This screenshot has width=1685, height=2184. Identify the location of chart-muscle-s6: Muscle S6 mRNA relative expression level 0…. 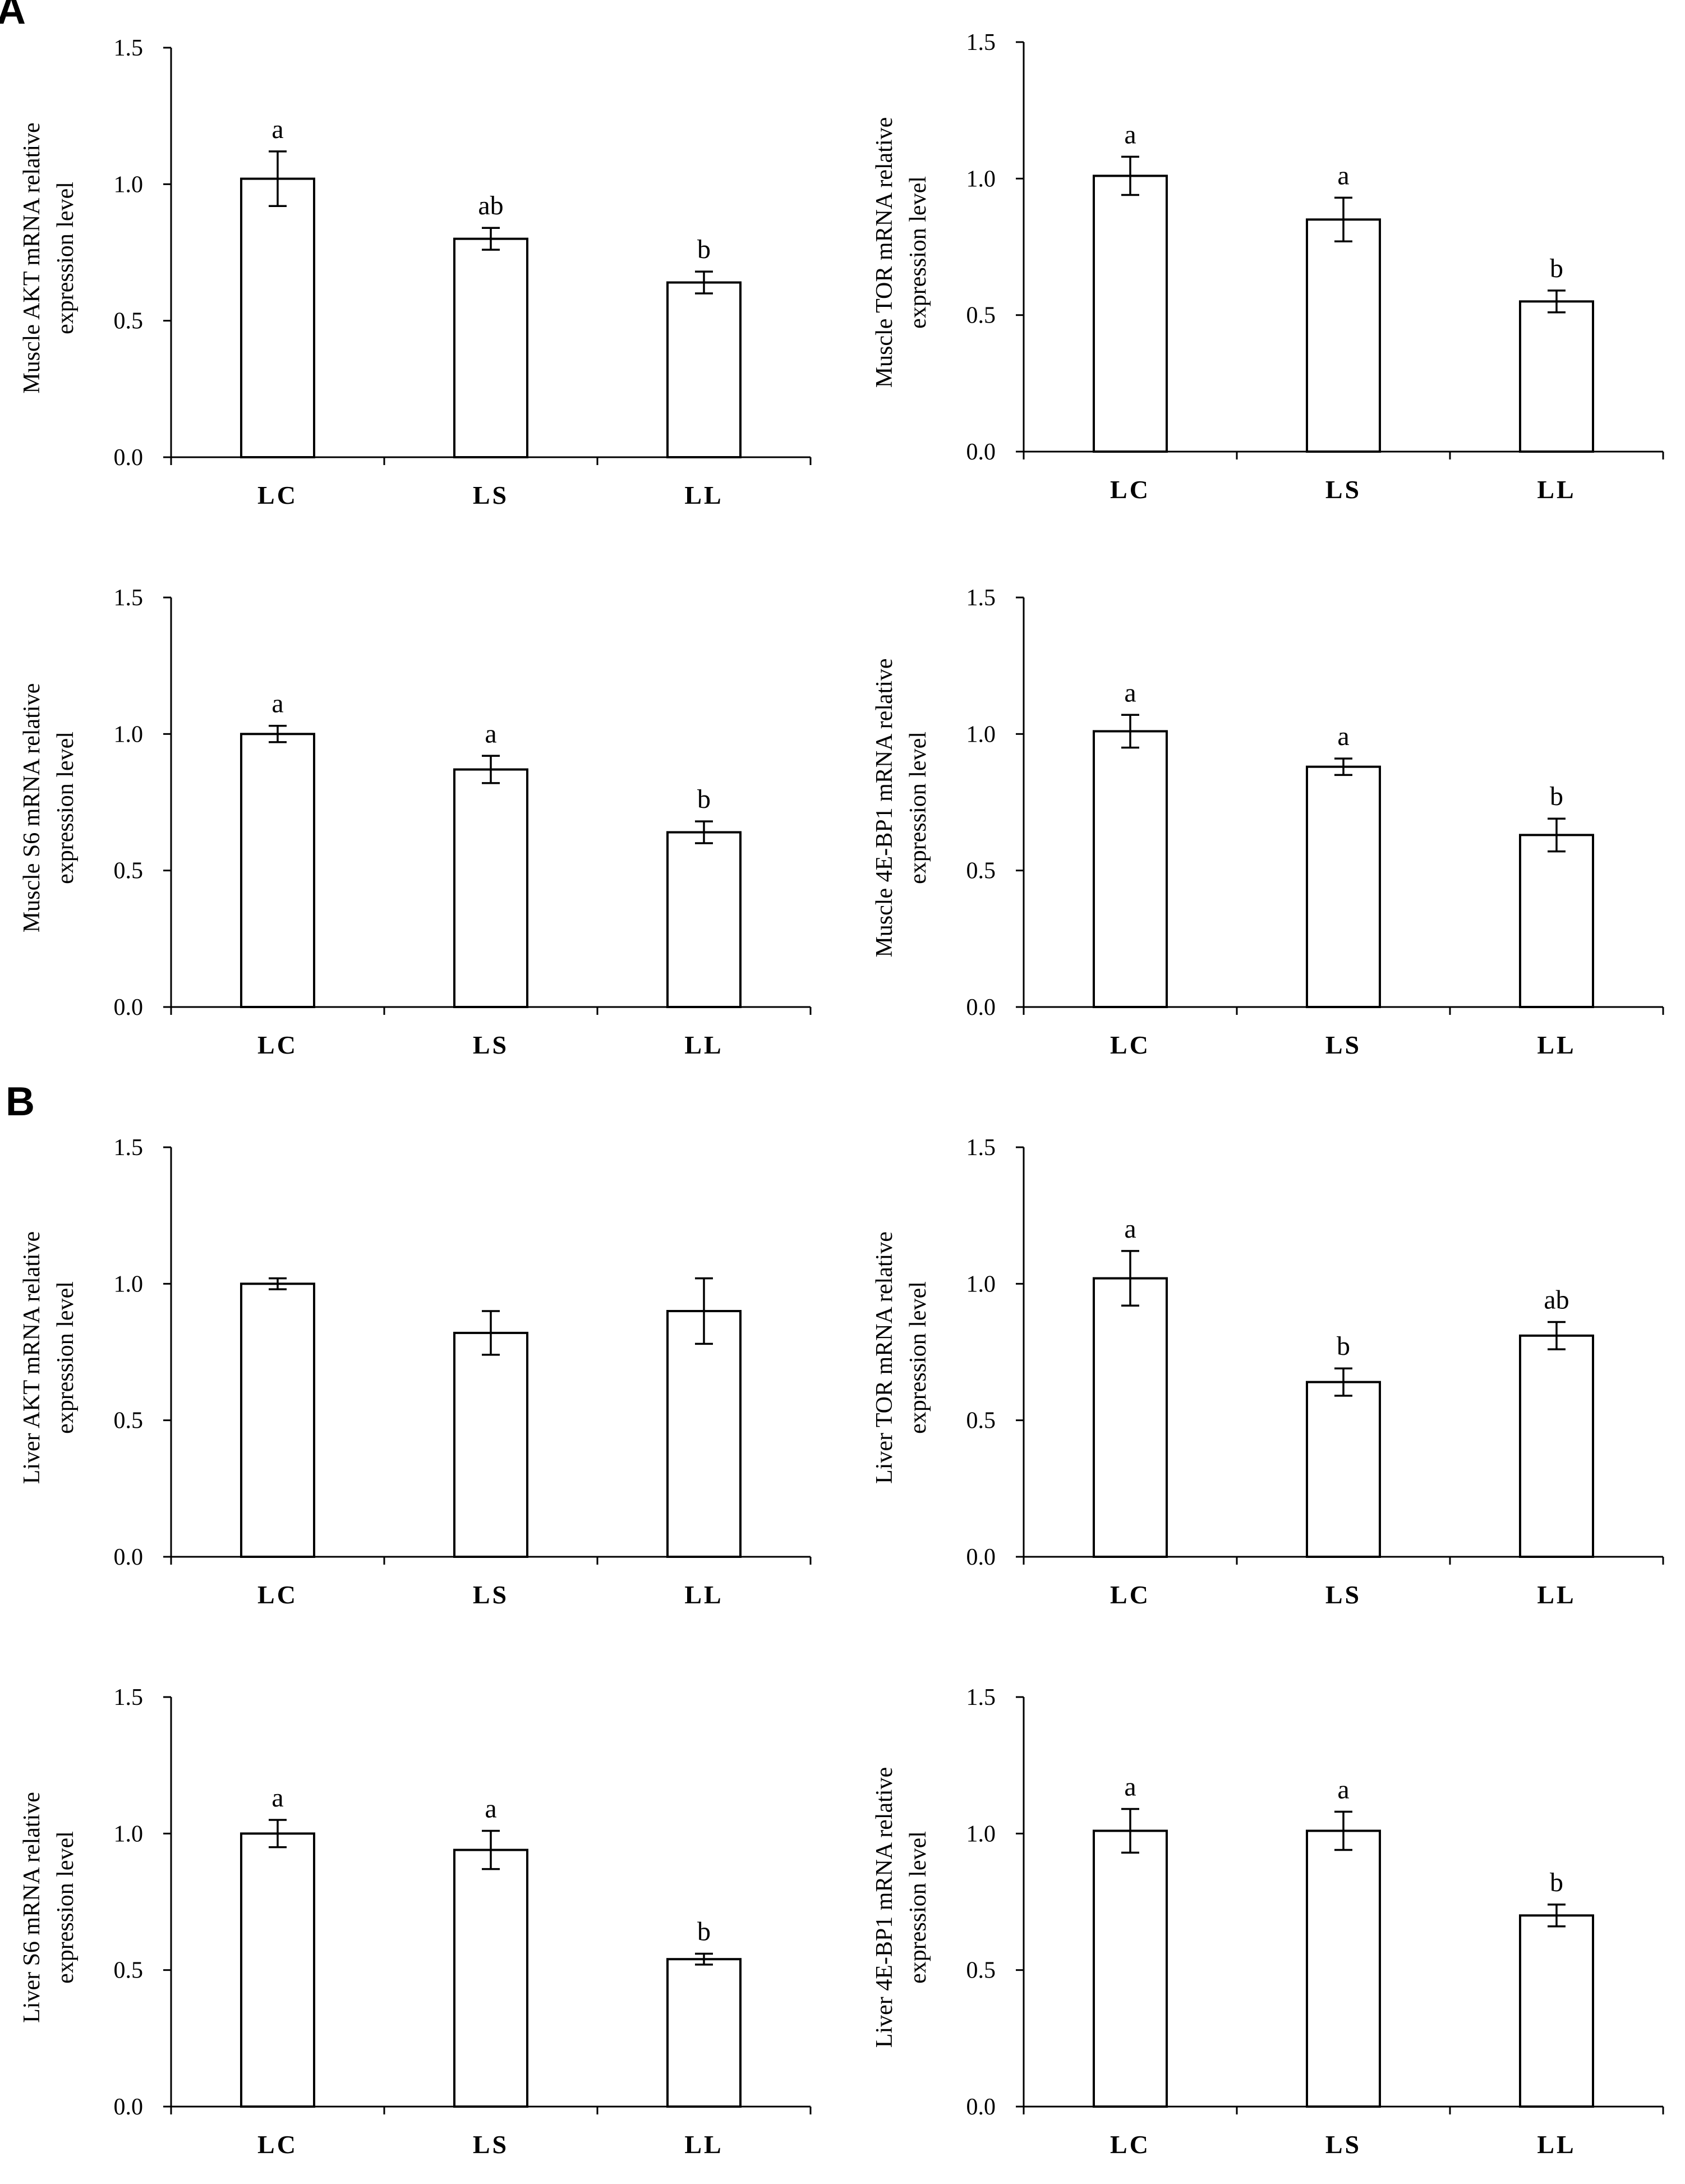
(415, 822).